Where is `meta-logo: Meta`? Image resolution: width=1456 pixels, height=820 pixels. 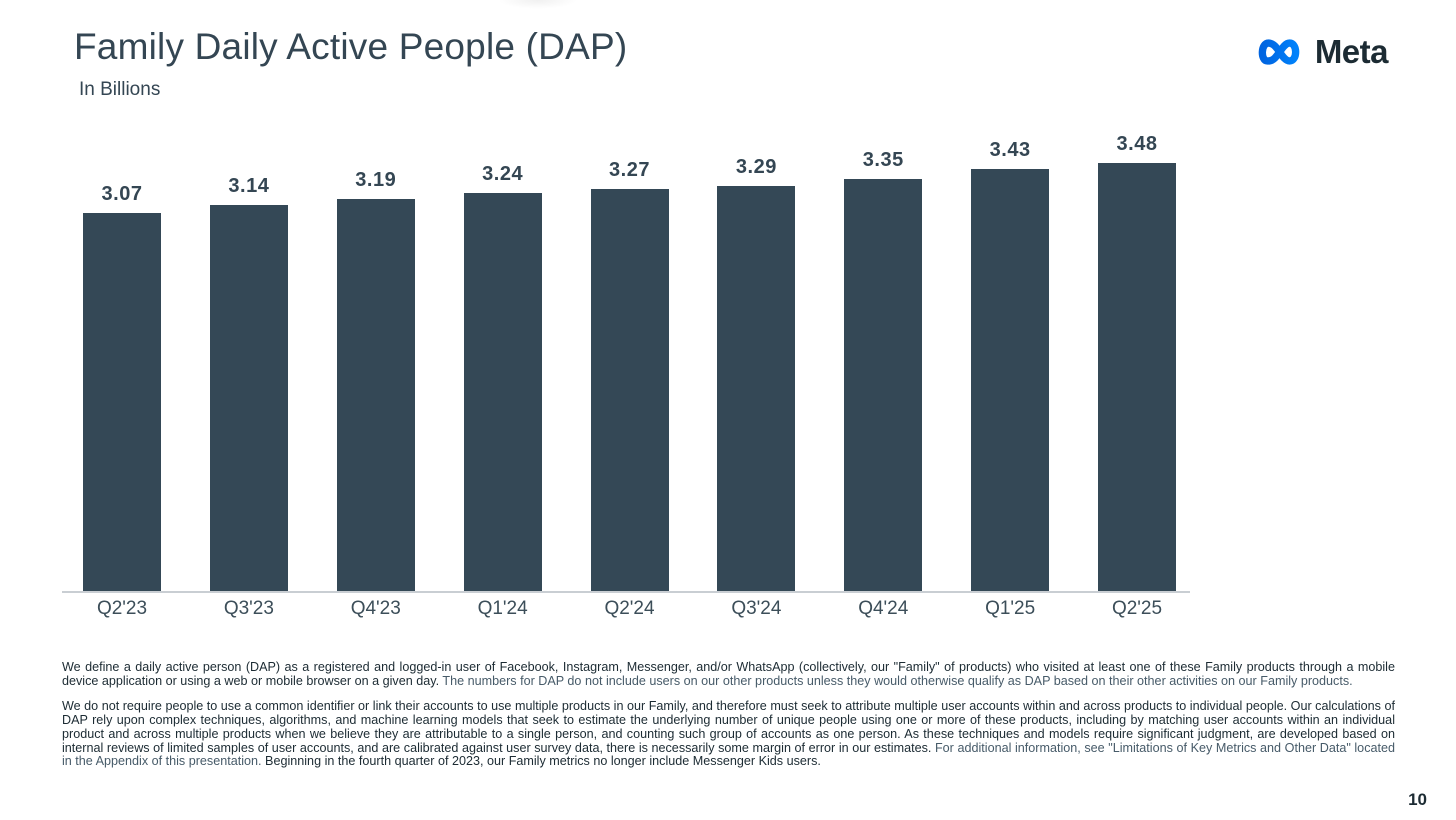
meta-logo: Meta is located at coordinates (1322, 52).